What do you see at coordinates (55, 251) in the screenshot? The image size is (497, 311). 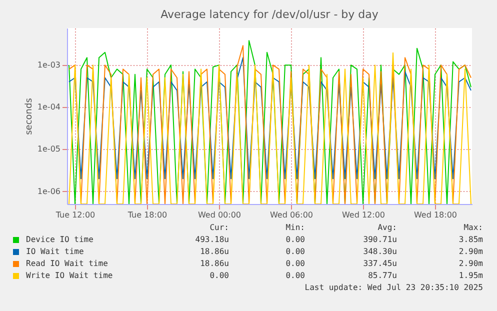 I see `legend-label: IO Wait time` at bounding box center [55, 251].